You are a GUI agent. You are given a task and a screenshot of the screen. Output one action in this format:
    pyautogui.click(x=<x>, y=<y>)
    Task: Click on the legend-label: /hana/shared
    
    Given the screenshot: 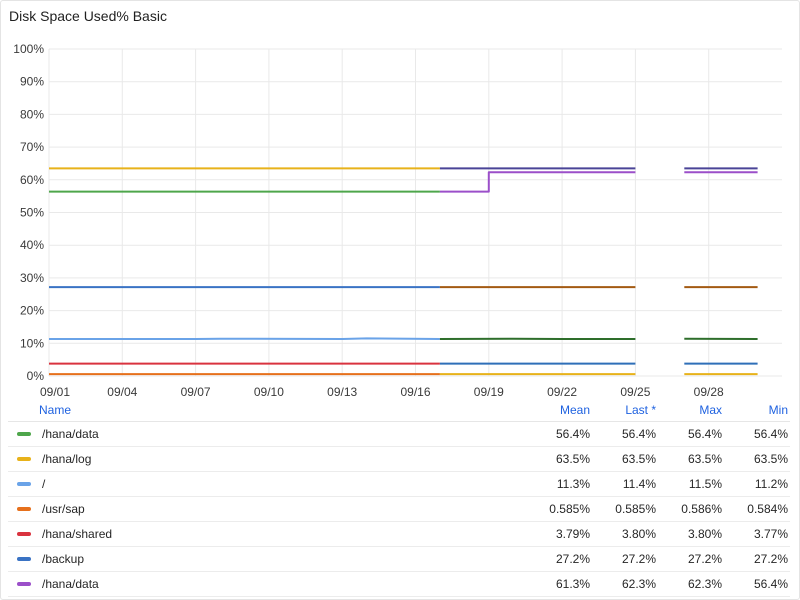 What is the action you would take?
    pyautogui.click(x=77, y=534)
    